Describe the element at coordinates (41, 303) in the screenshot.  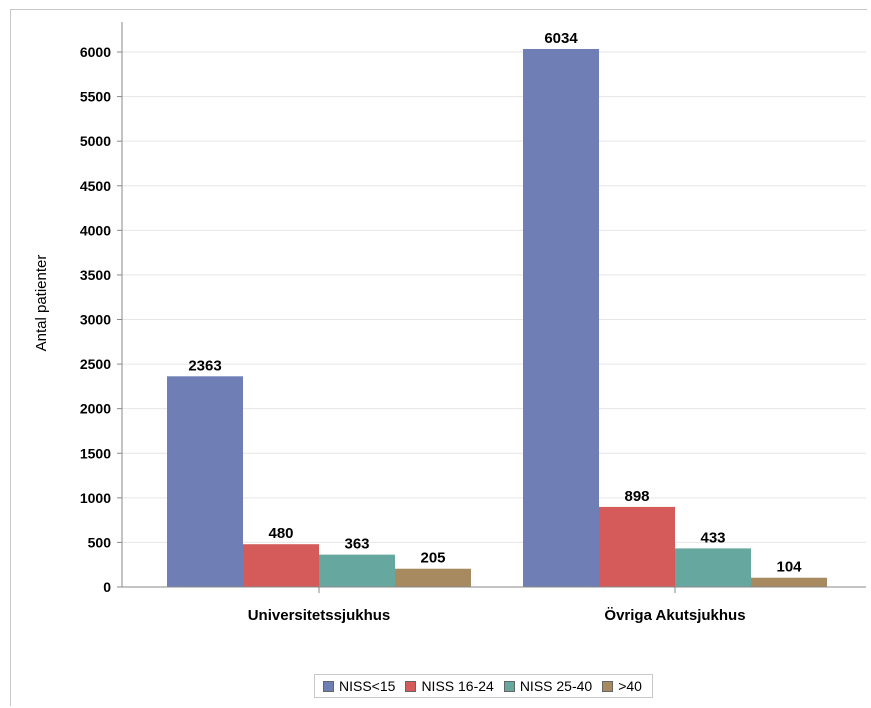
I see `y-axis-label: Antal patienter` at that location.